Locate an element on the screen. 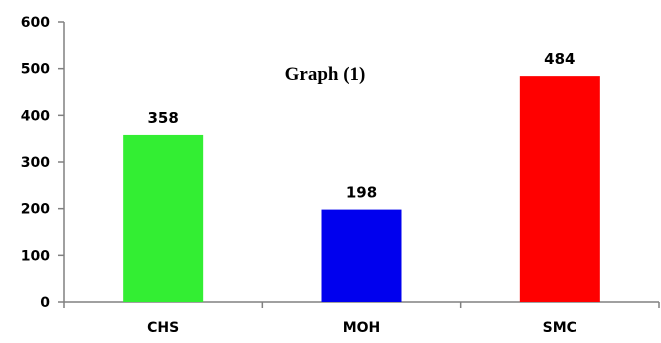 The image size is (661, 343). y-tick-label: 400 is located at coordinates (35, 116).